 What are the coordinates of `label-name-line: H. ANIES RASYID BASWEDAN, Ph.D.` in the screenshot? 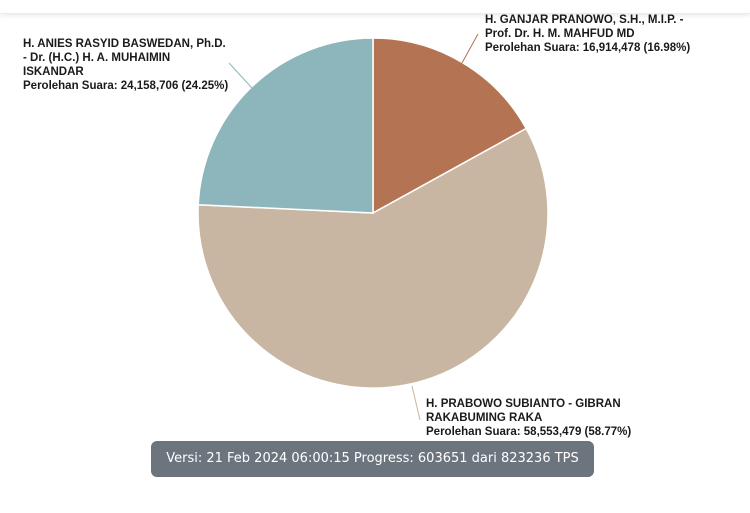 It's located at (124, 44).